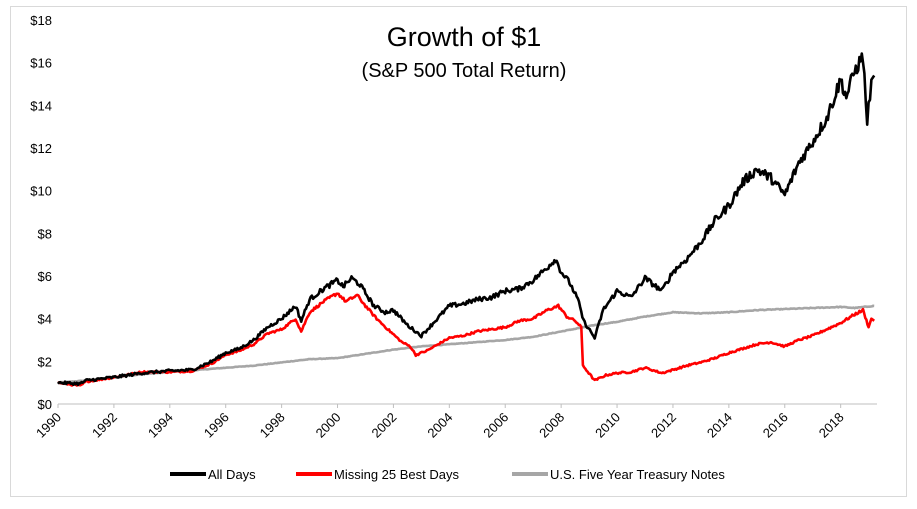  Describe the element at coordinates (328, 425) in the screenshot. I see `x-tick-label: 2000` at that location.